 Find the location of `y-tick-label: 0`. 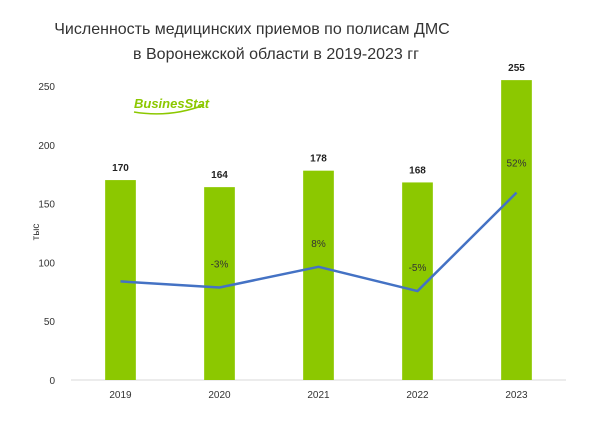

y-tick-label: 0 is located at coordinates (52, 381).